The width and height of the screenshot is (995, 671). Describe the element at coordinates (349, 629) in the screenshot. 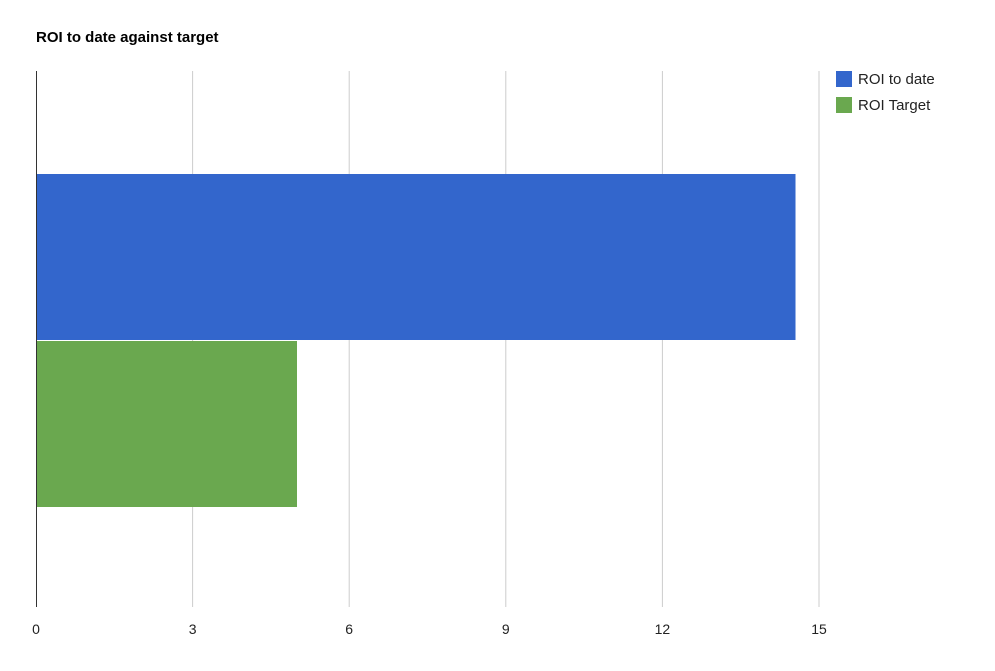

I see `x-tick-label-6: 6` at that location.